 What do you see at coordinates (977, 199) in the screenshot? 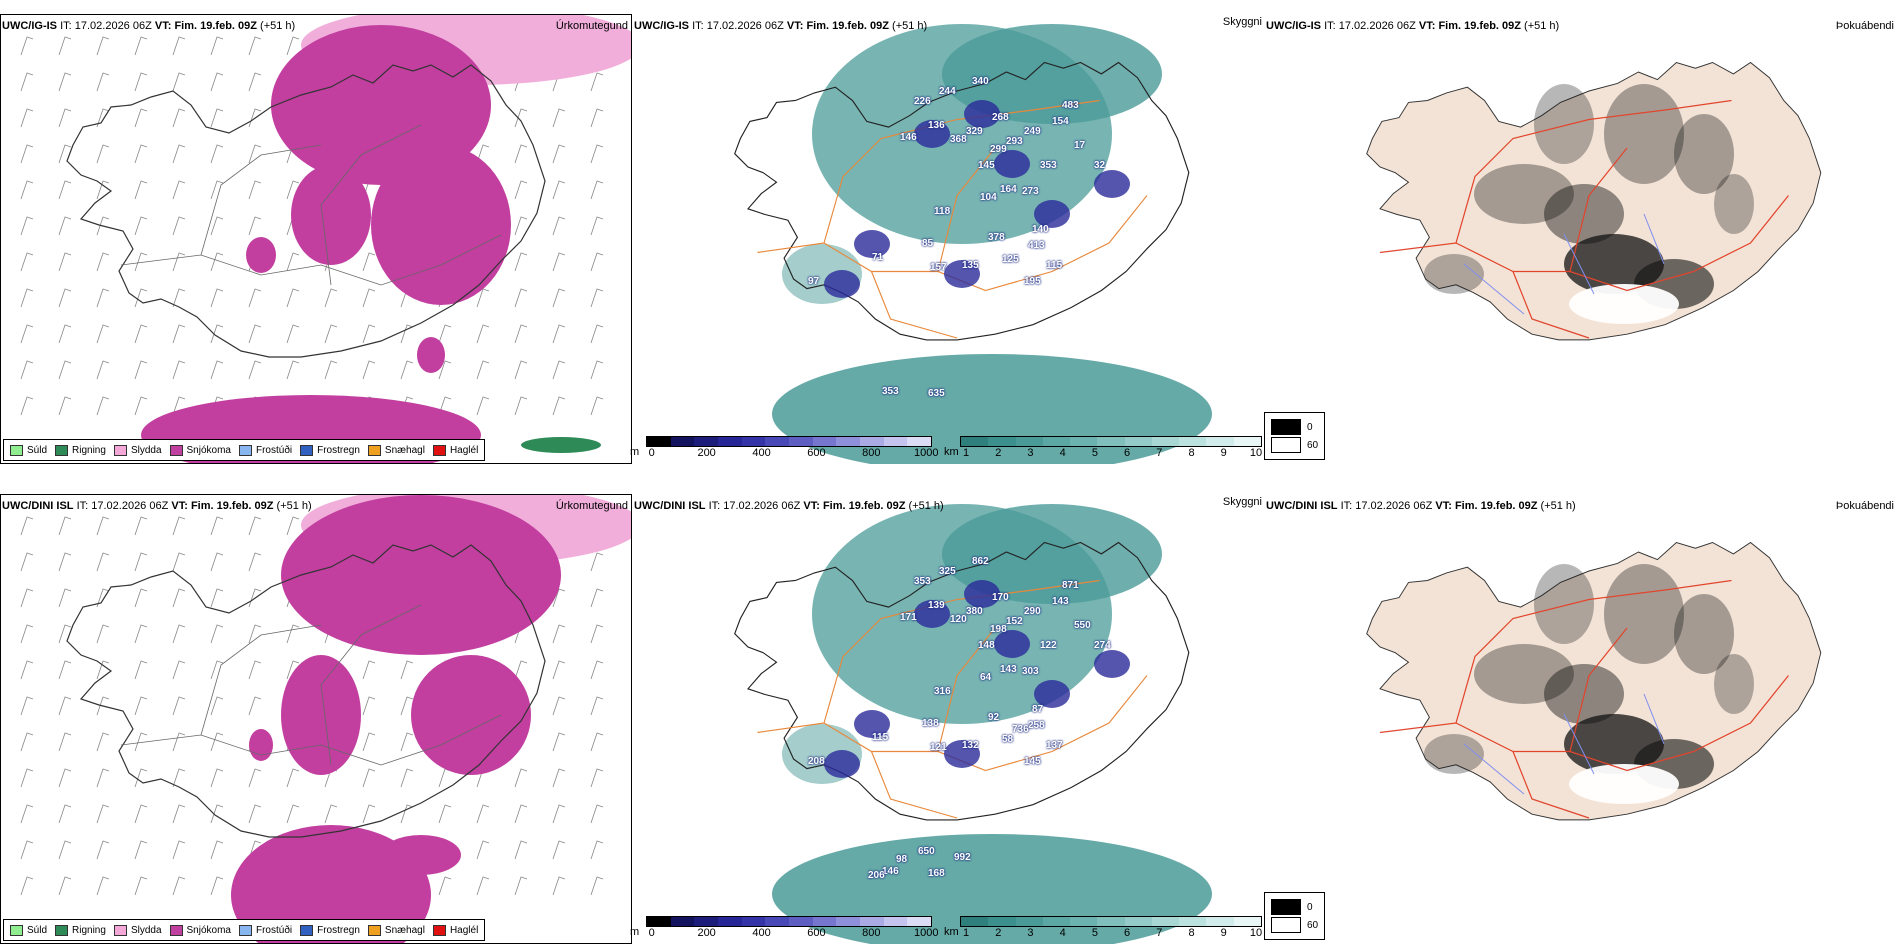
I see `high-terrain` at bounding box center [977, 199].